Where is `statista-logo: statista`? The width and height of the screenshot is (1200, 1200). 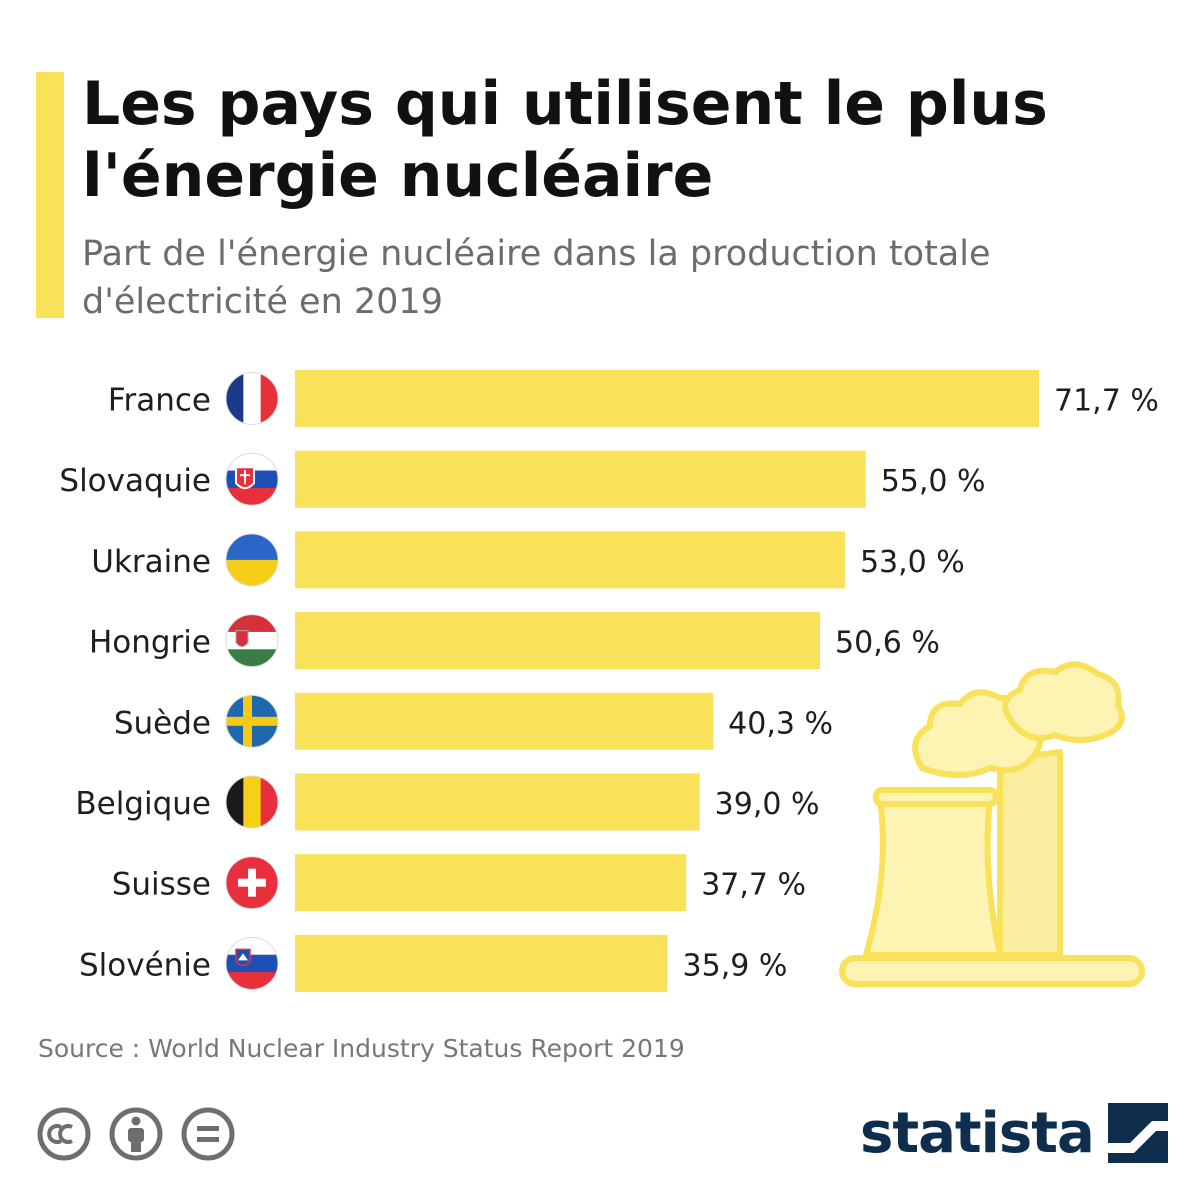
statista-logo: statista is located at coordinates (1014, 1133).